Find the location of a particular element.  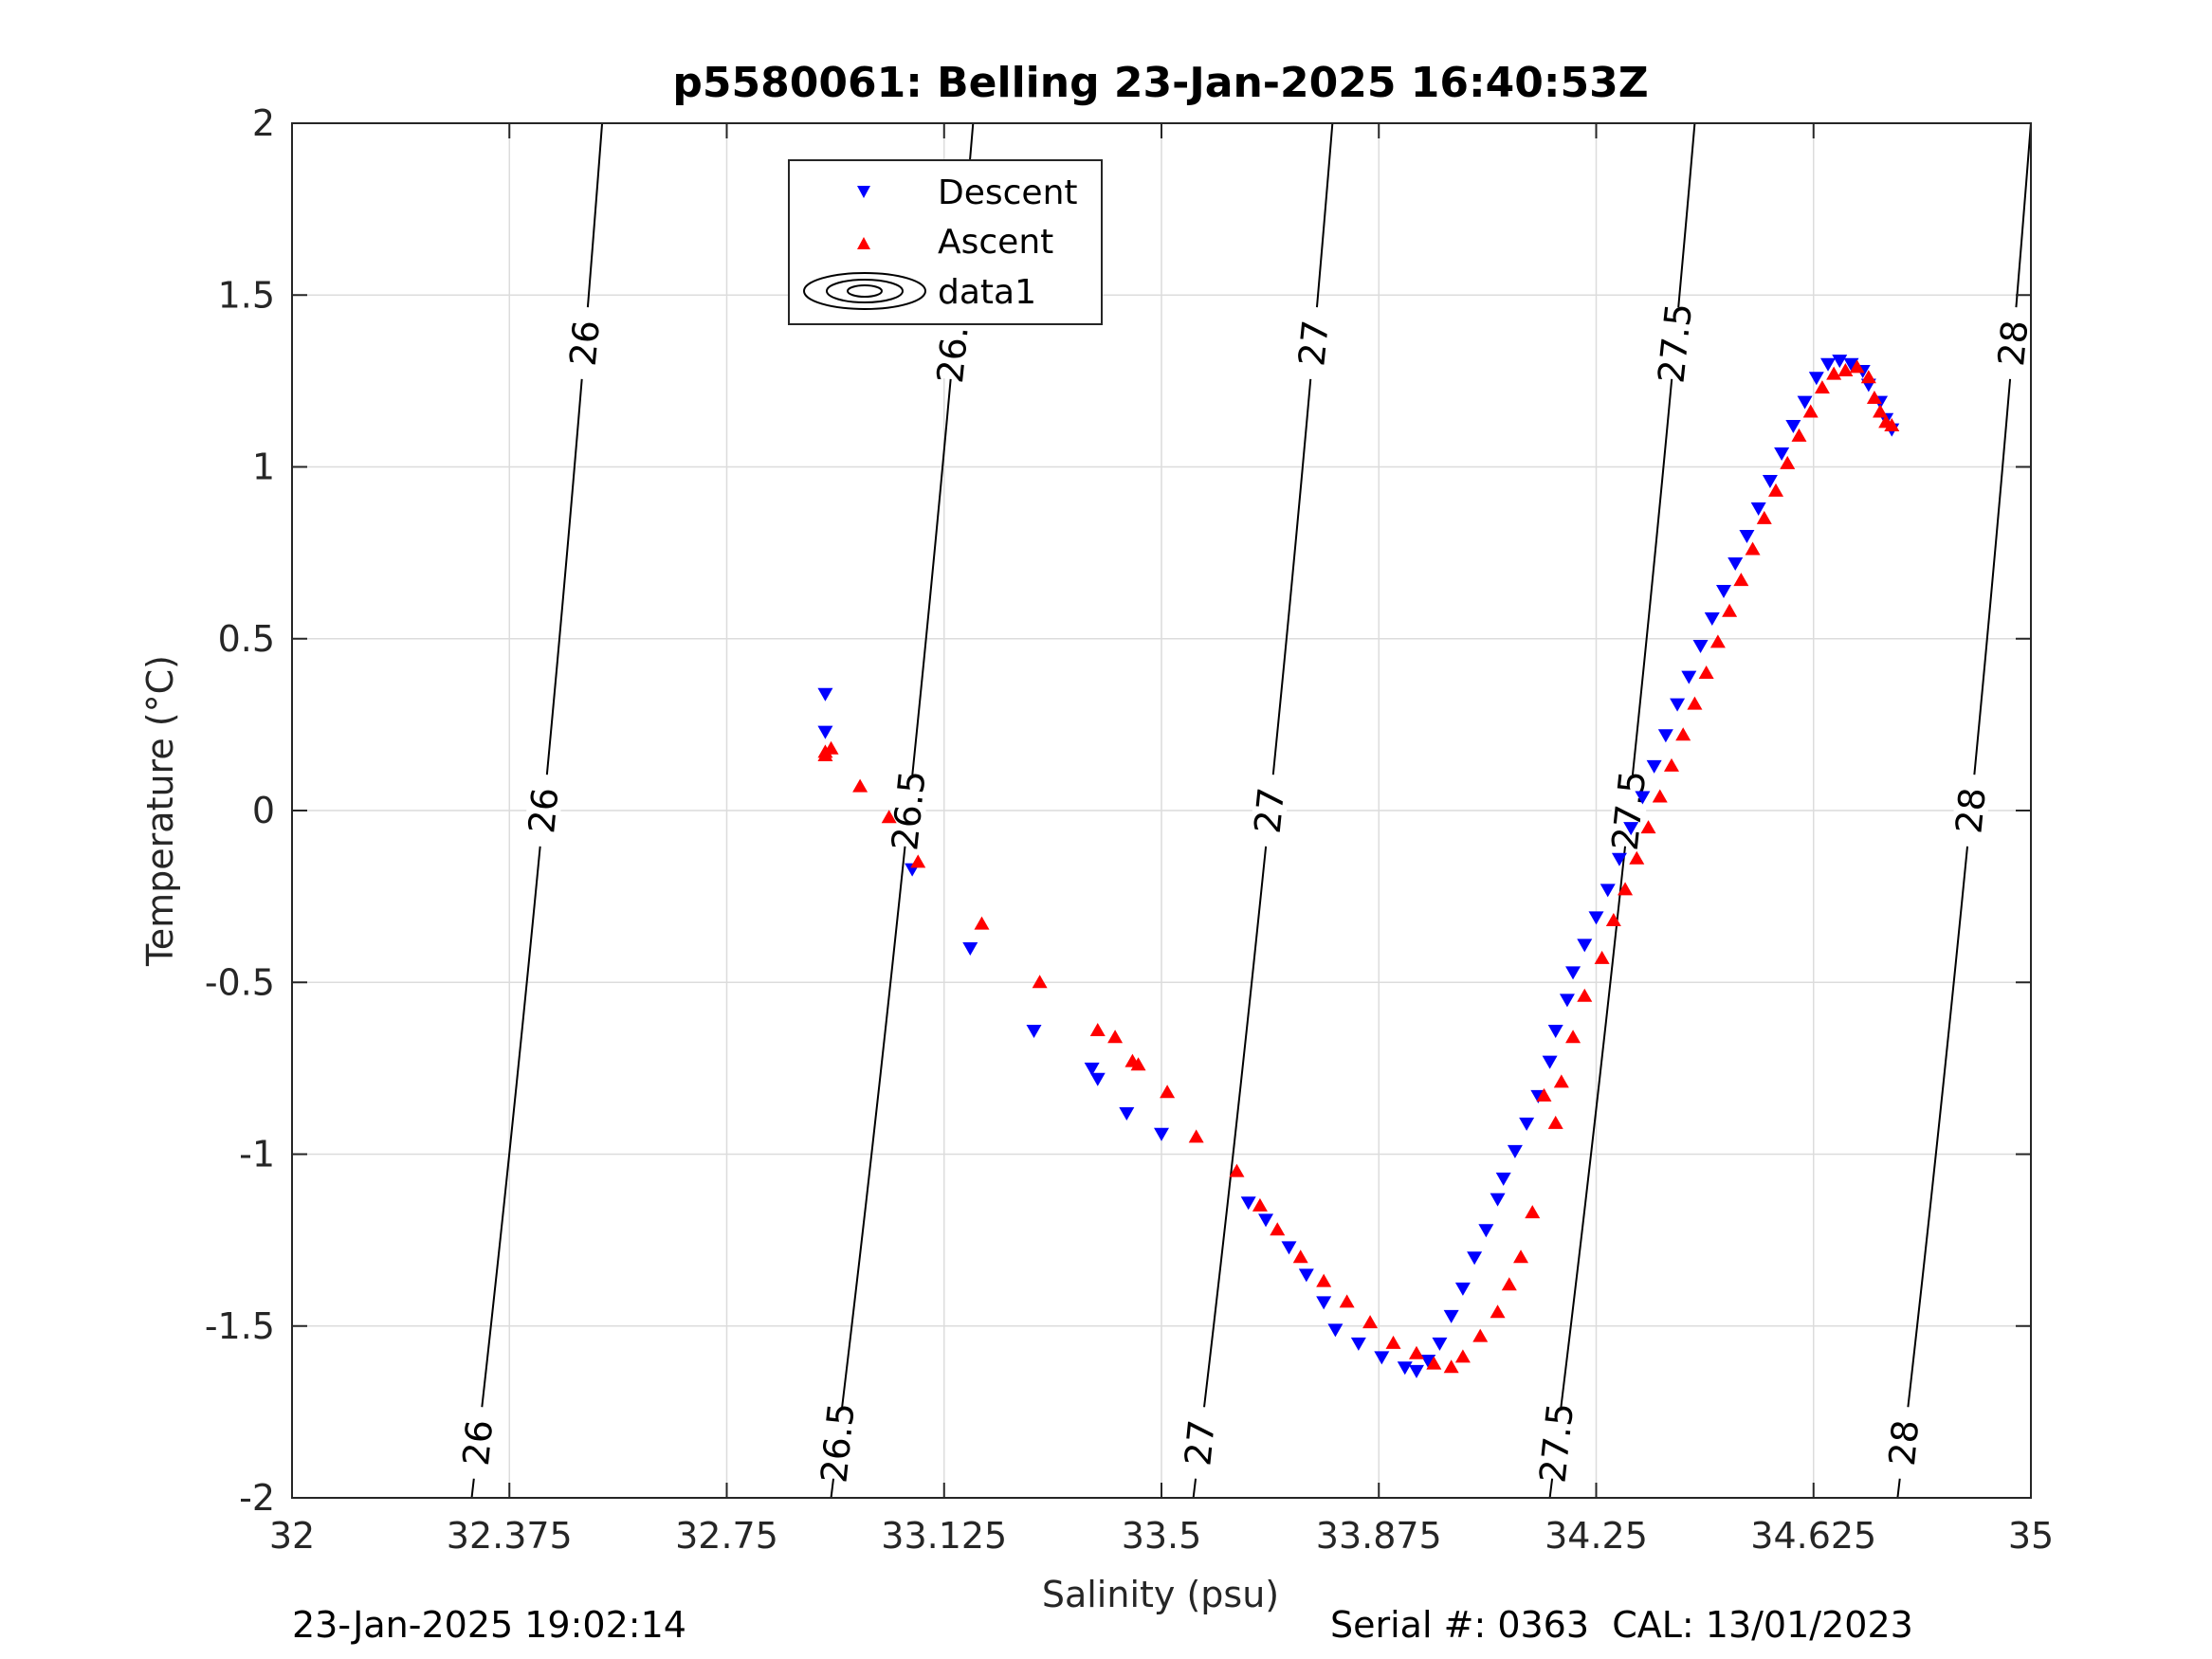

footer-timestamp: 23-Jan-2025 19:02:14 is located at coordinates (489, 1625).